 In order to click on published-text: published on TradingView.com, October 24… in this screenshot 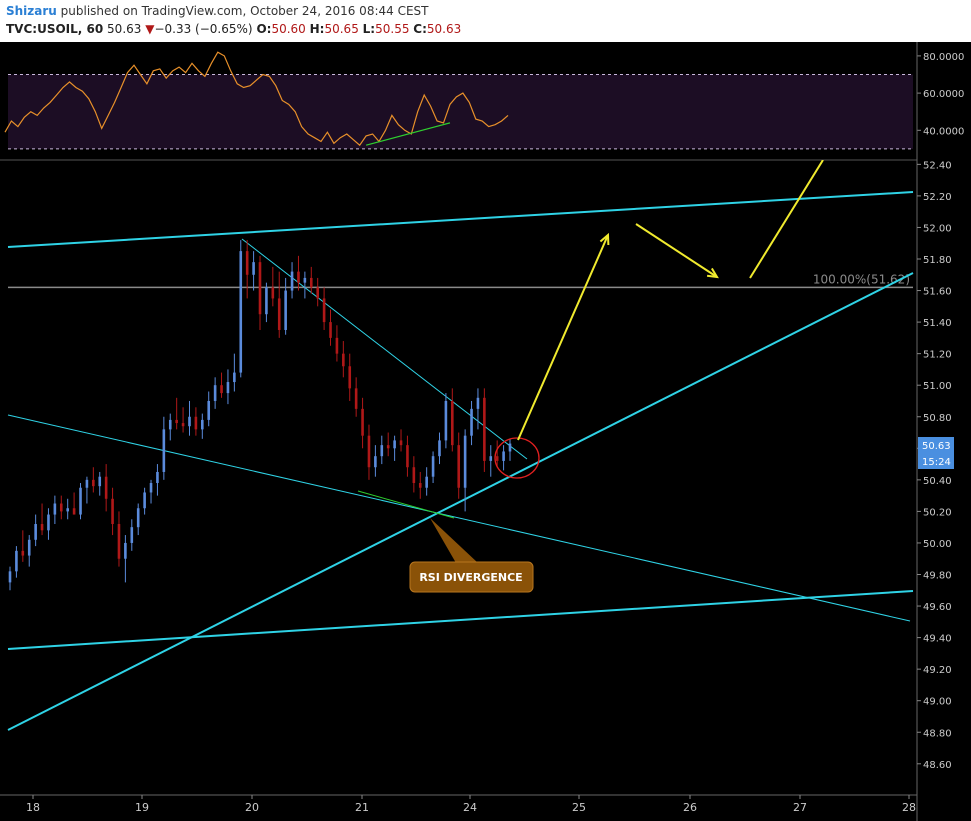, I will do `click(244, 11)`.